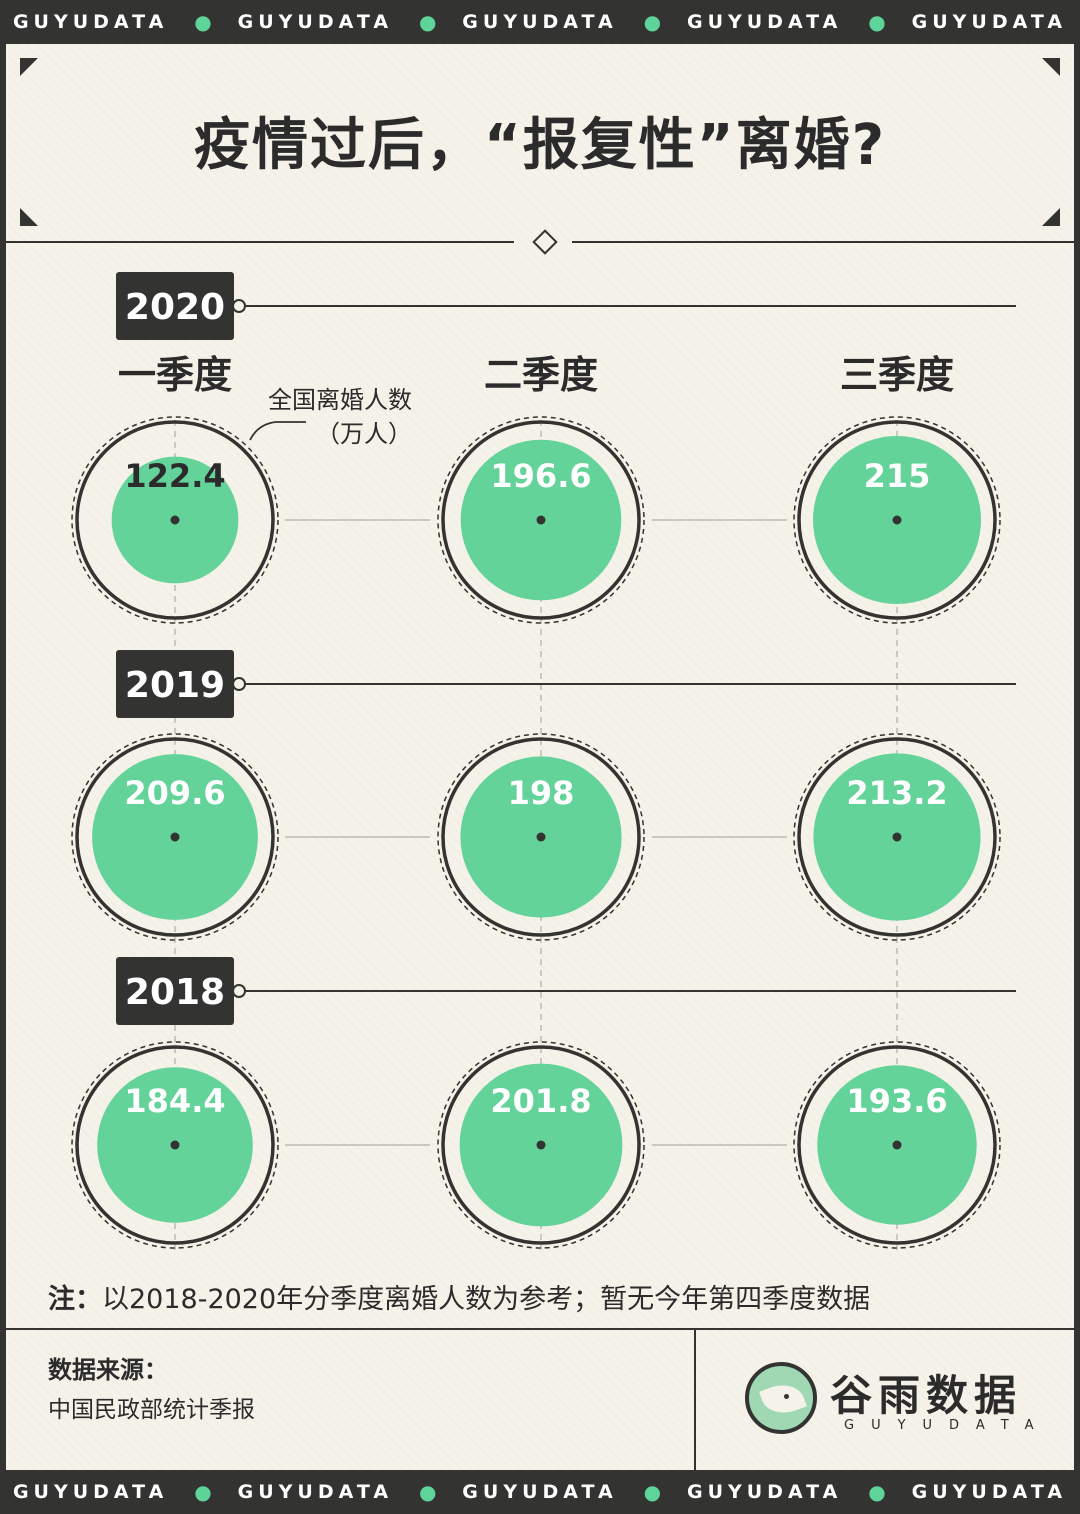  What do you see at coordinates (897, 375) in the screenshot?
I see `column-header: 三季度` at bounding box center [897, 375].